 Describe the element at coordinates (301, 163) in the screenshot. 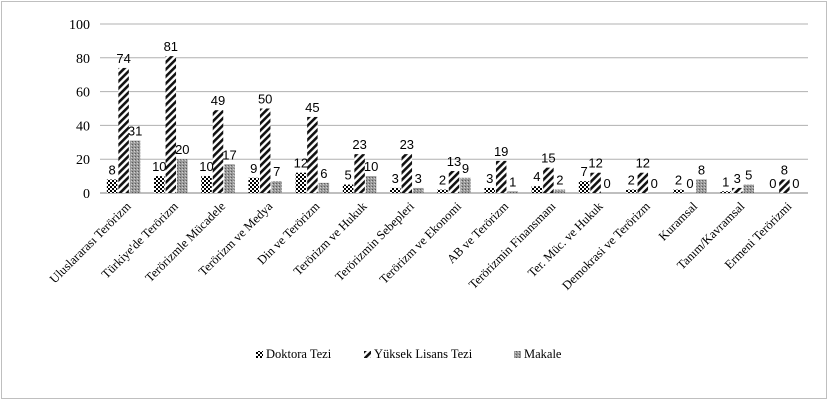

I see `data-label-doktora: 12` at that location.